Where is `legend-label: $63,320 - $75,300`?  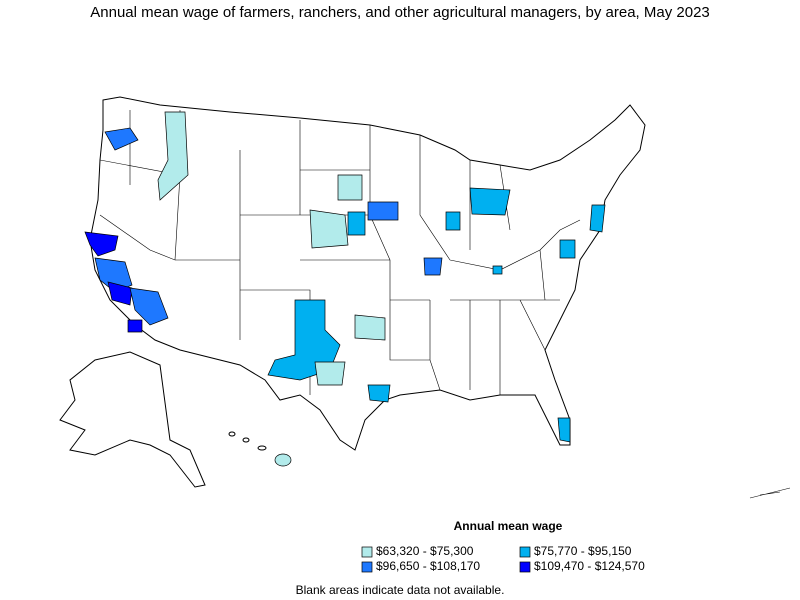 legend-label: $63,320 - $75,300 is located at coordinates (425, 551).